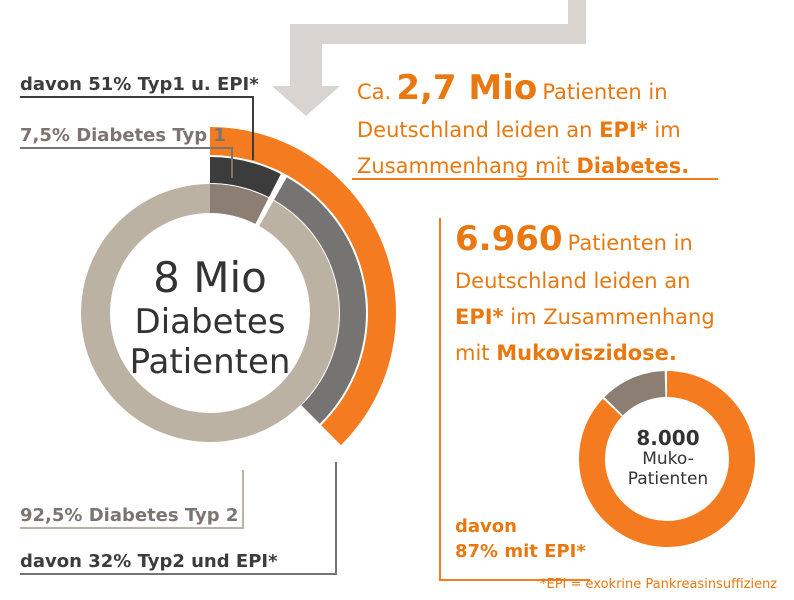 The image size is (794, 600). I want to click on label-typ2: 92,5% Diabetes Typ 2, so click(129, 515).